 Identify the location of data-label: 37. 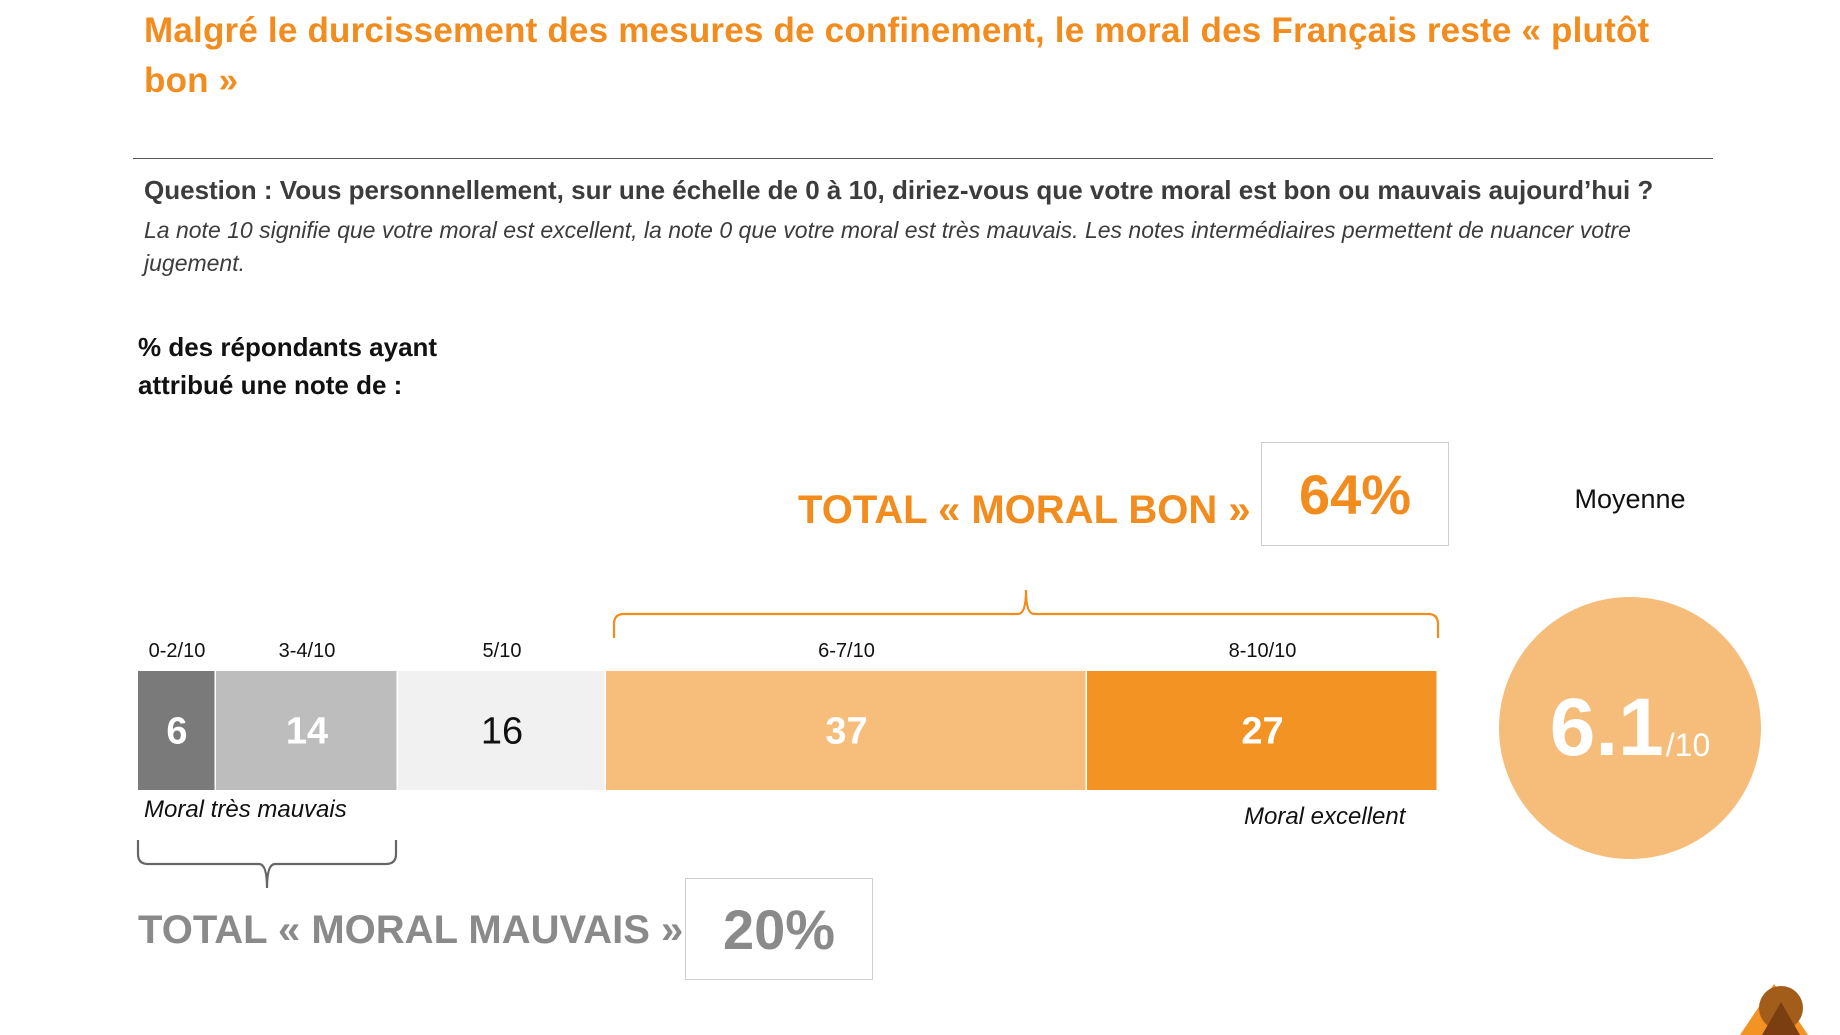
(846, 732).